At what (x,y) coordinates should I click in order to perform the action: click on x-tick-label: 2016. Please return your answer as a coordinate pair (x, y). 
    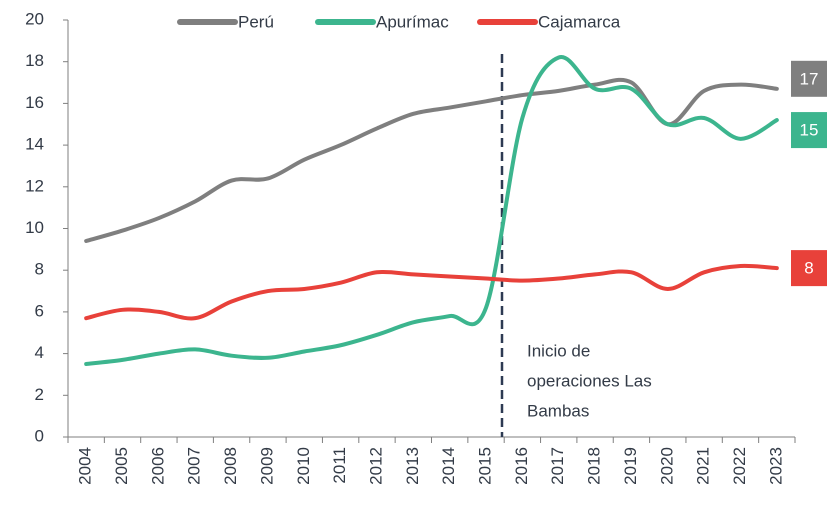
    Looking at the image, I should click on (521, 466).